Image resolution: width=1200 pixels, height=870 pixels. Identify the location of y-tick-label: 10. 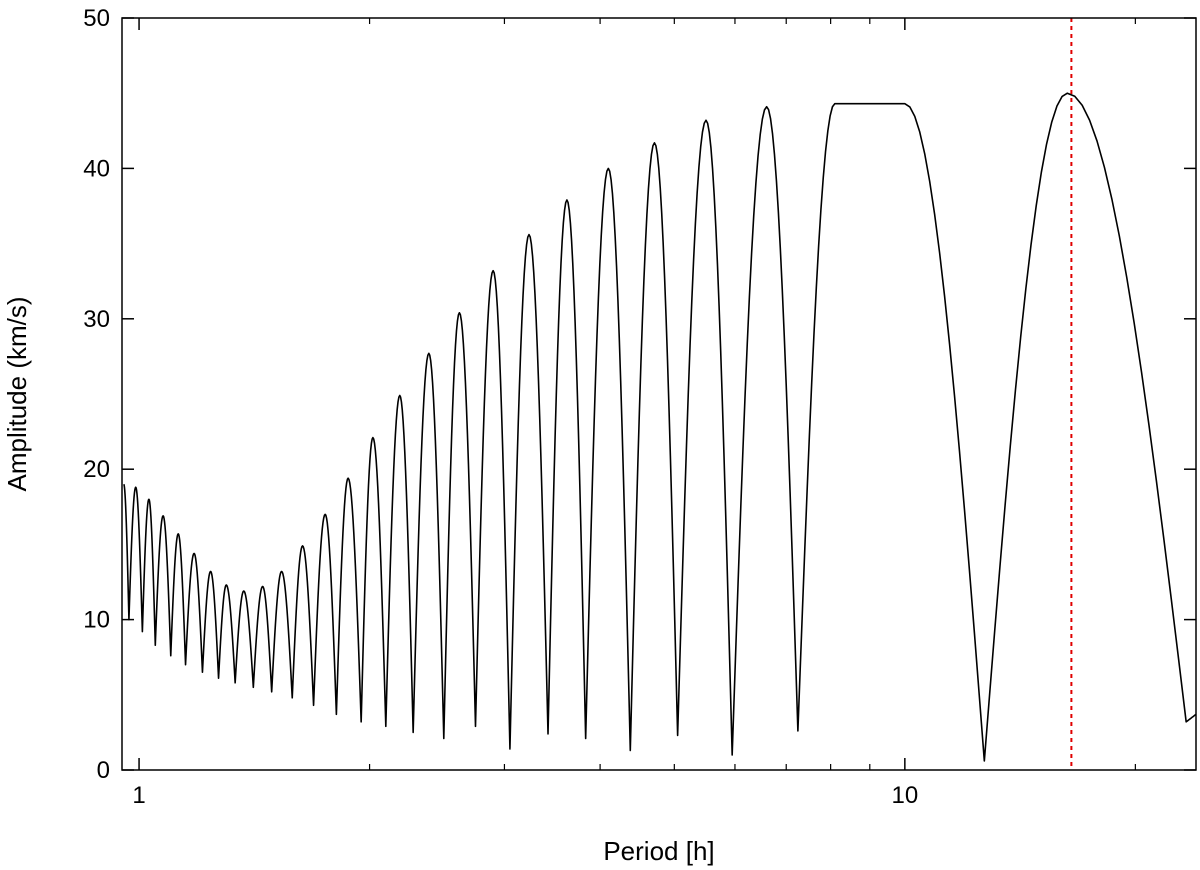
(96, 620).